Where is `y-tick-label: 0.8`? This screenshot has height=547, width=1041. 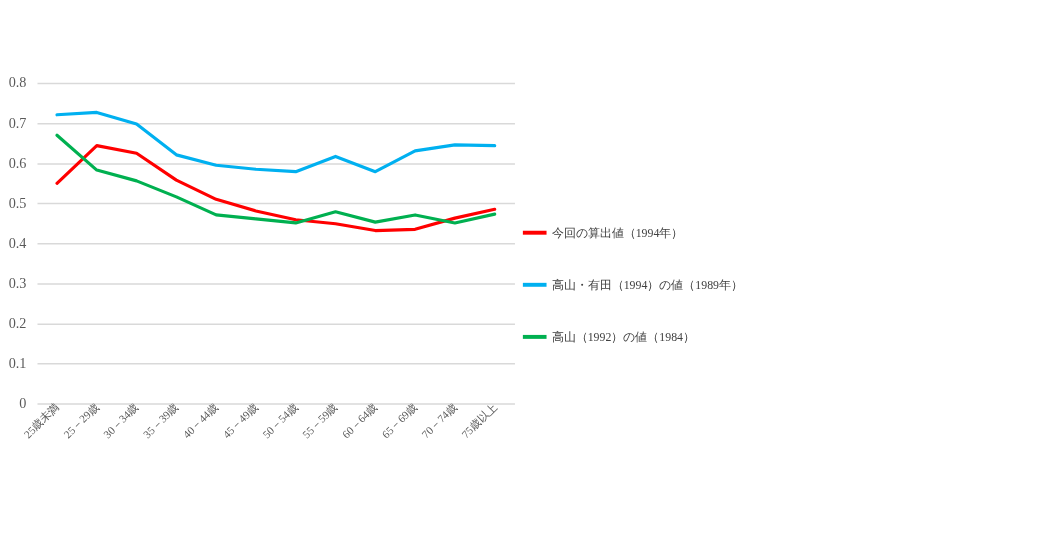 y-tick-label: 0.8 is located at coordinates (17, 82).